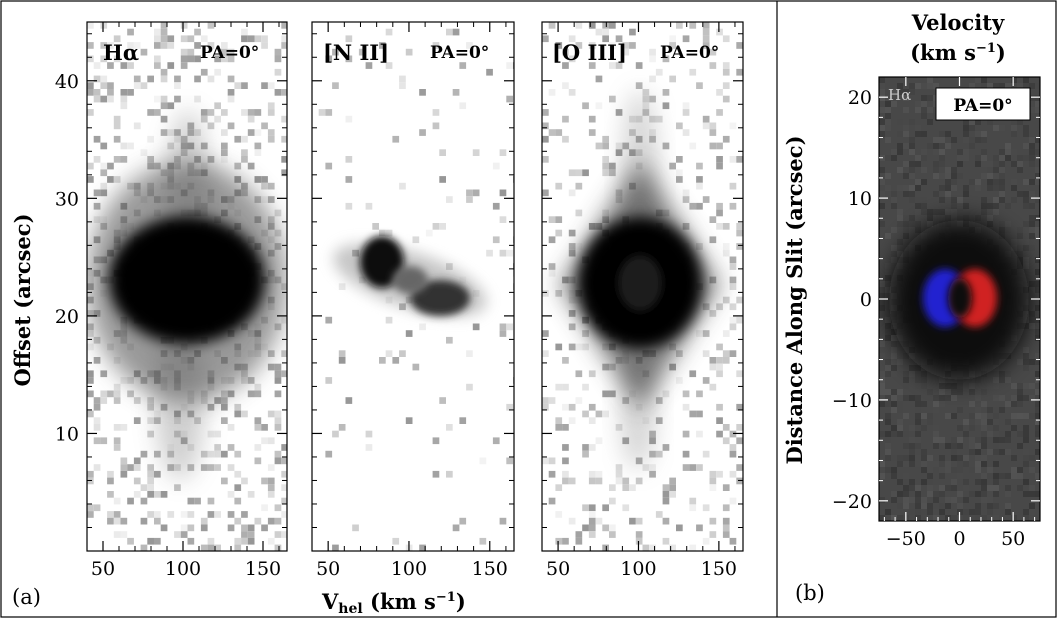  I want to click on oiii-core-cavity, so click(640, 283).